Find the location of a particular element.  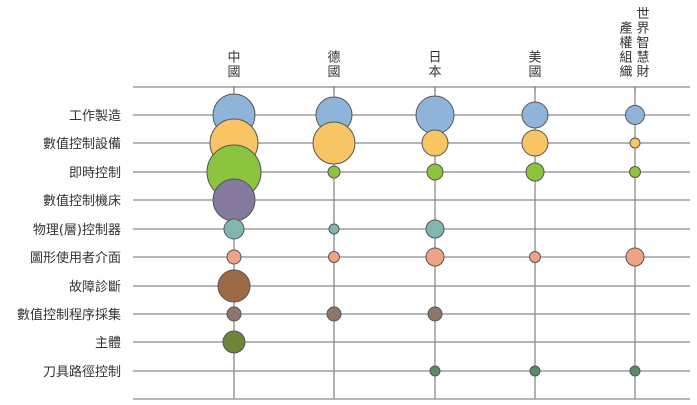

row-label: 圖形使用者介面 is located at coordinates (75, 258).